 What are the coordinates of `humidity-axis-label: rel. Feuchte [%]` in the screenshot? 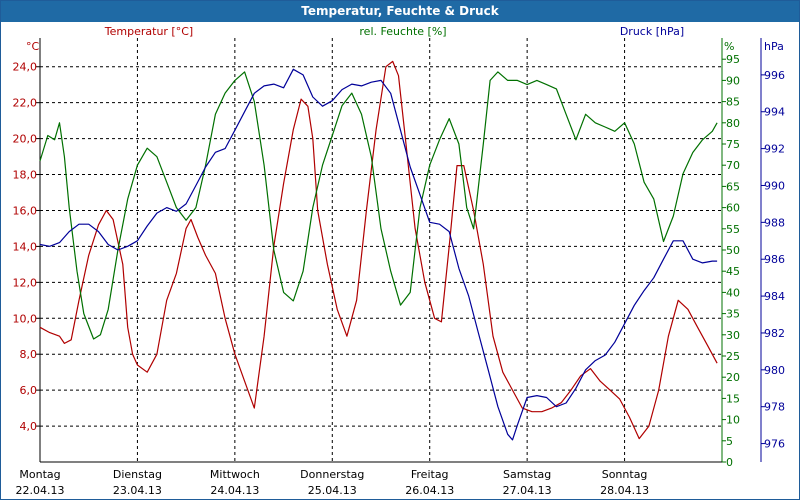 It's located at (402, 31).